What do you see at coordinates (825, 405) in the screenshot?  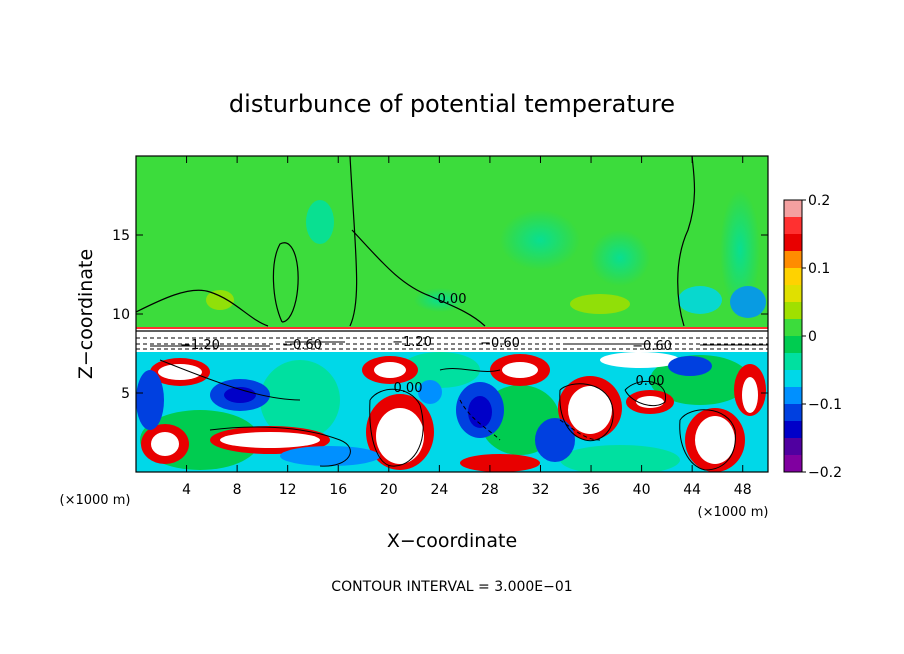 I see `colorbar-tick-label: −0.1` at bounding box center [825, 405].